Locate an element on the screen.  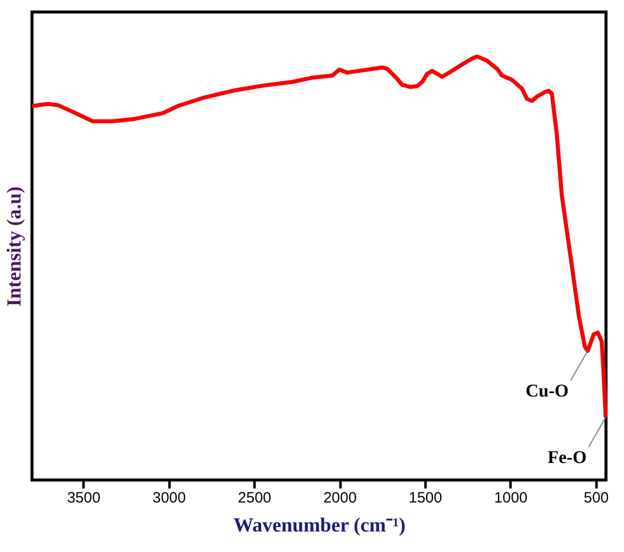
x-axis-title: Wavenumber (cm⁻¹) is located at coordinates (319, 525).